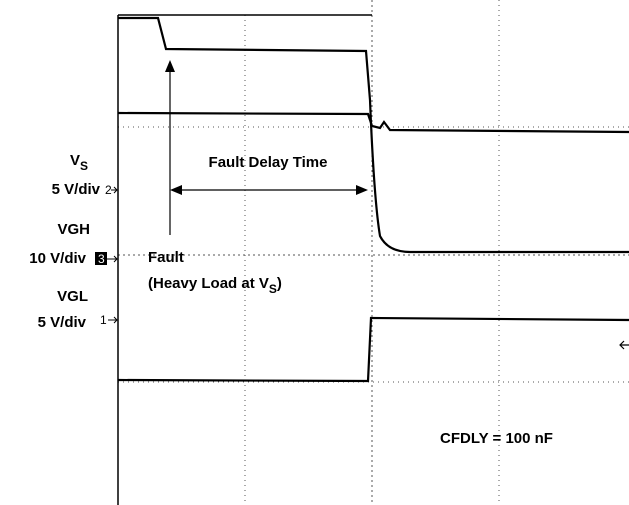 This screenshot has width=629, height=505. Describe the element at coordinates (79, 162) in the screenshot. I see `channel-name: VS` at that location.